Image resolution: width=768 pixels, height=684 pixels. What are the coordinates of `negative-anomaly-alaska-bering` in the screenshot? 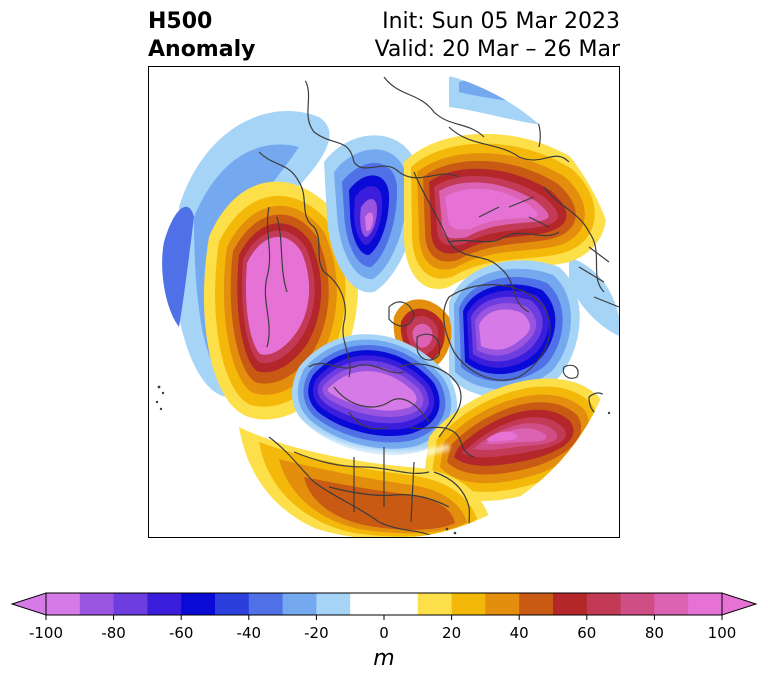 It's located at (372, 214).